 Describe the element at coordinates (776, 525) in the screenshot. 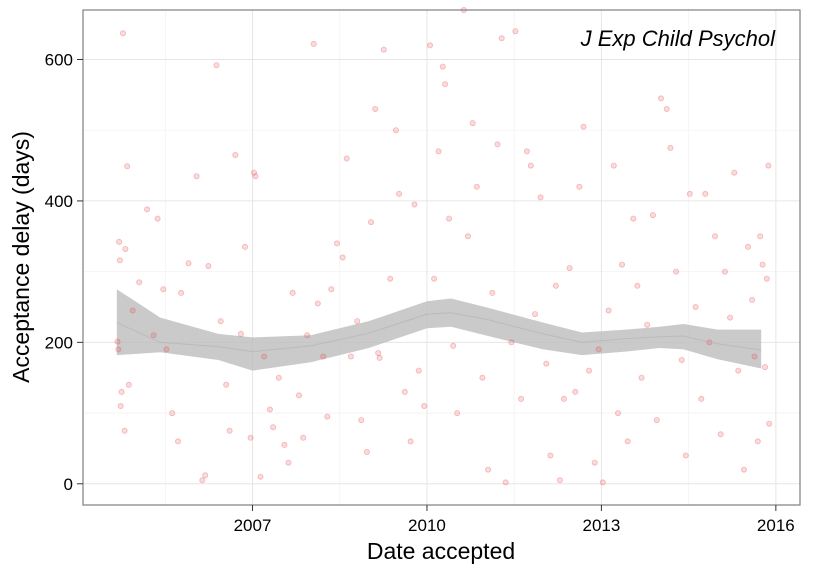

I see `x-tick-label: 2016` at that location.